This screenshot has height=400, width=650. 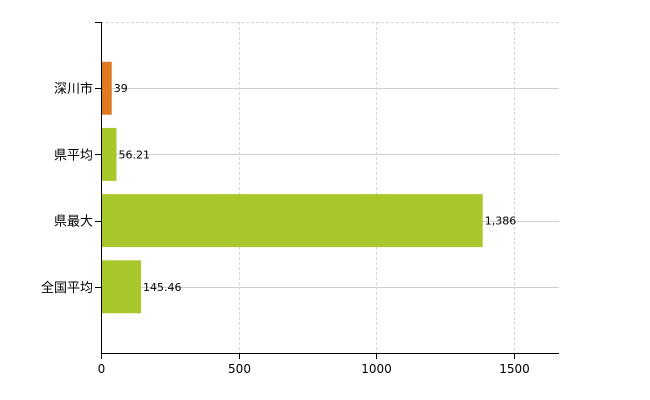 What do you see at coordinates (102, 369) in the screenshot?
I see `x-tick-label: 0` at bounding box center [102, 369].